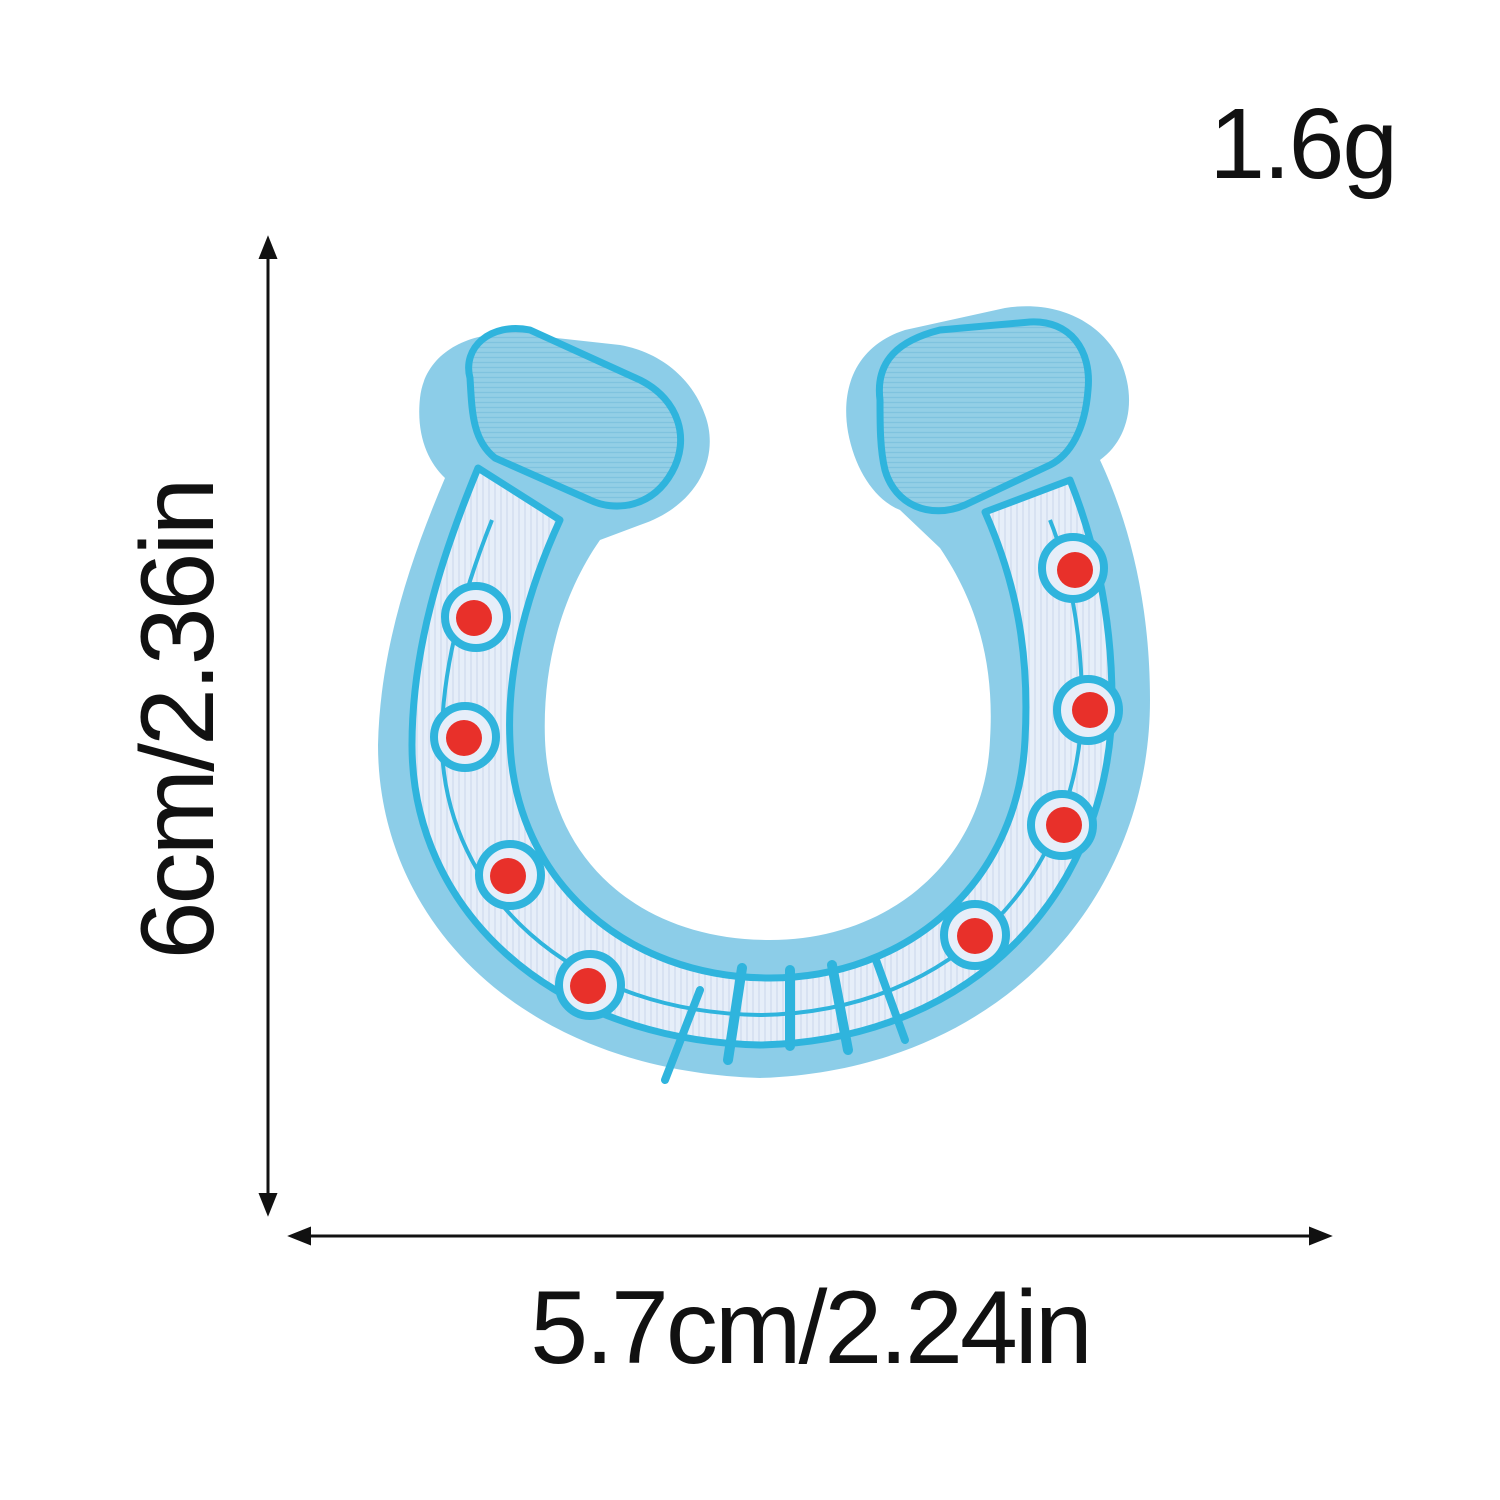 The width and height of the screenshot is (1500, 1500). Describe the element at coordinates (1031, 751) in the screenshot. I see `nail-holes-right` at that location.